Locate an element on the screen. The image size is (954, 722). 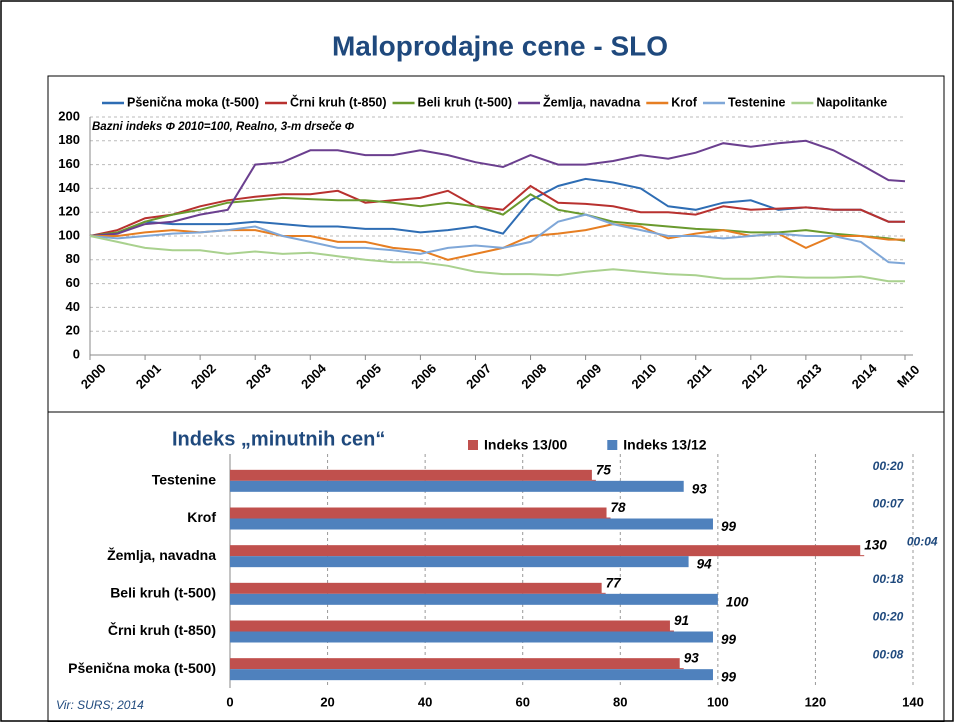
legend-label: Testenine is located at coordinates (756, 102).